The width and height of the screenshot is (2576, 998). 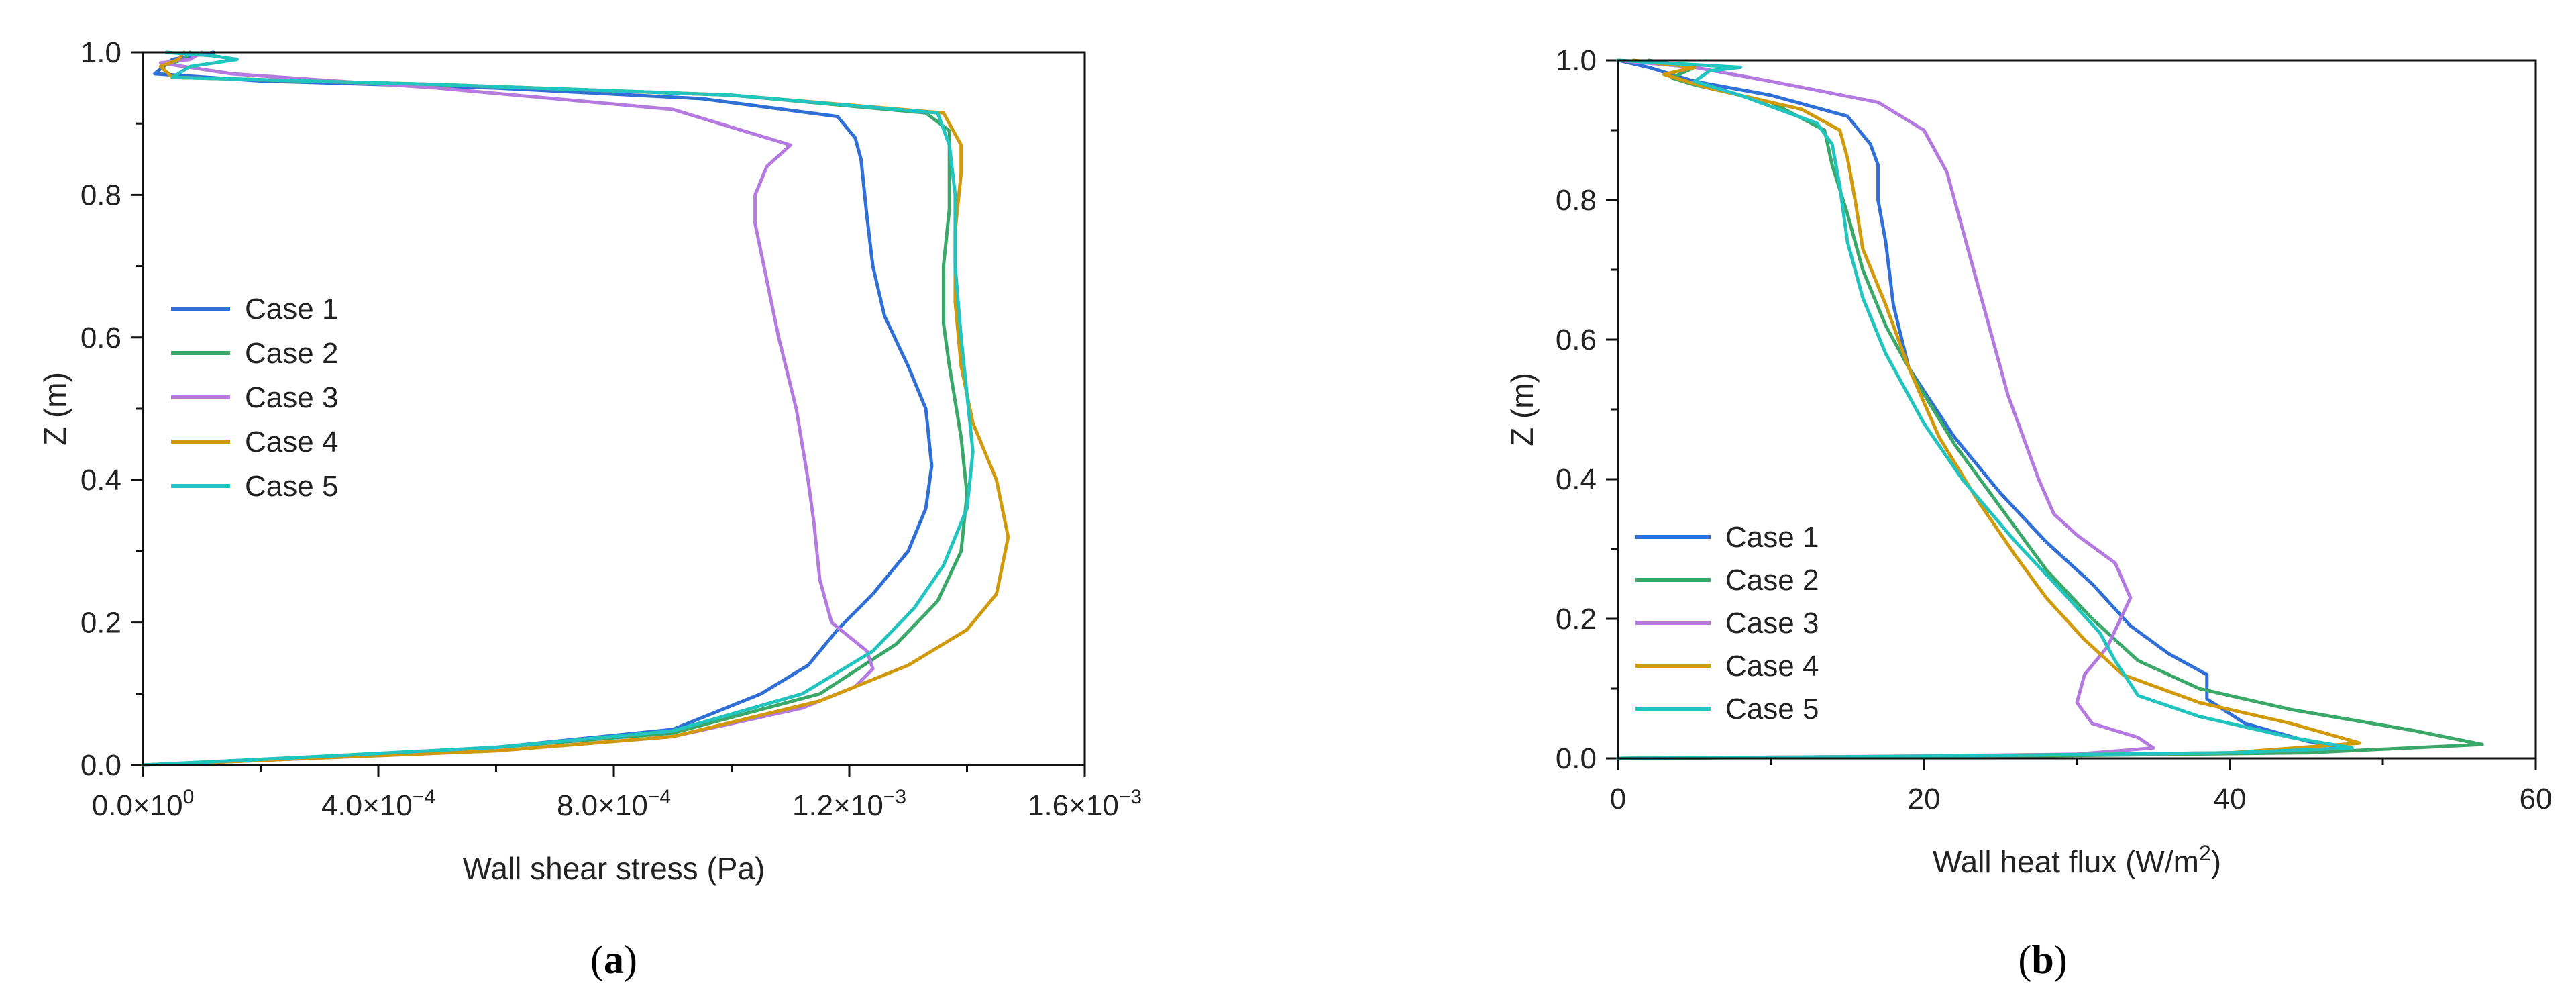 What do you see at coordinates (2536, 799) in the screenshot?
I see `x-tick-label: 60` at bounding box center [2536, 799].